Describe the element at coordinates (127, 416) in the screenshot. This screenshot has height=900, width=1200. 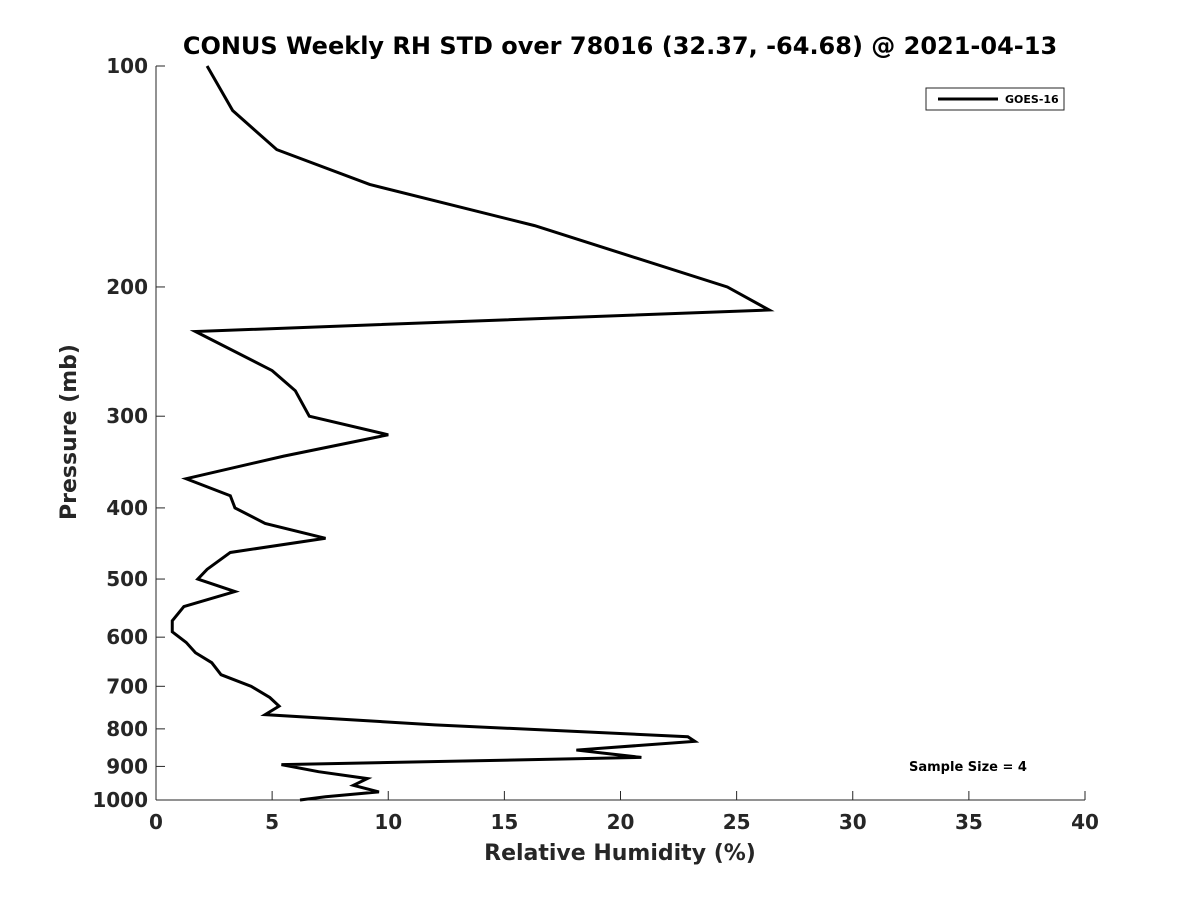
I see `y-tick-label: 300` at that location.